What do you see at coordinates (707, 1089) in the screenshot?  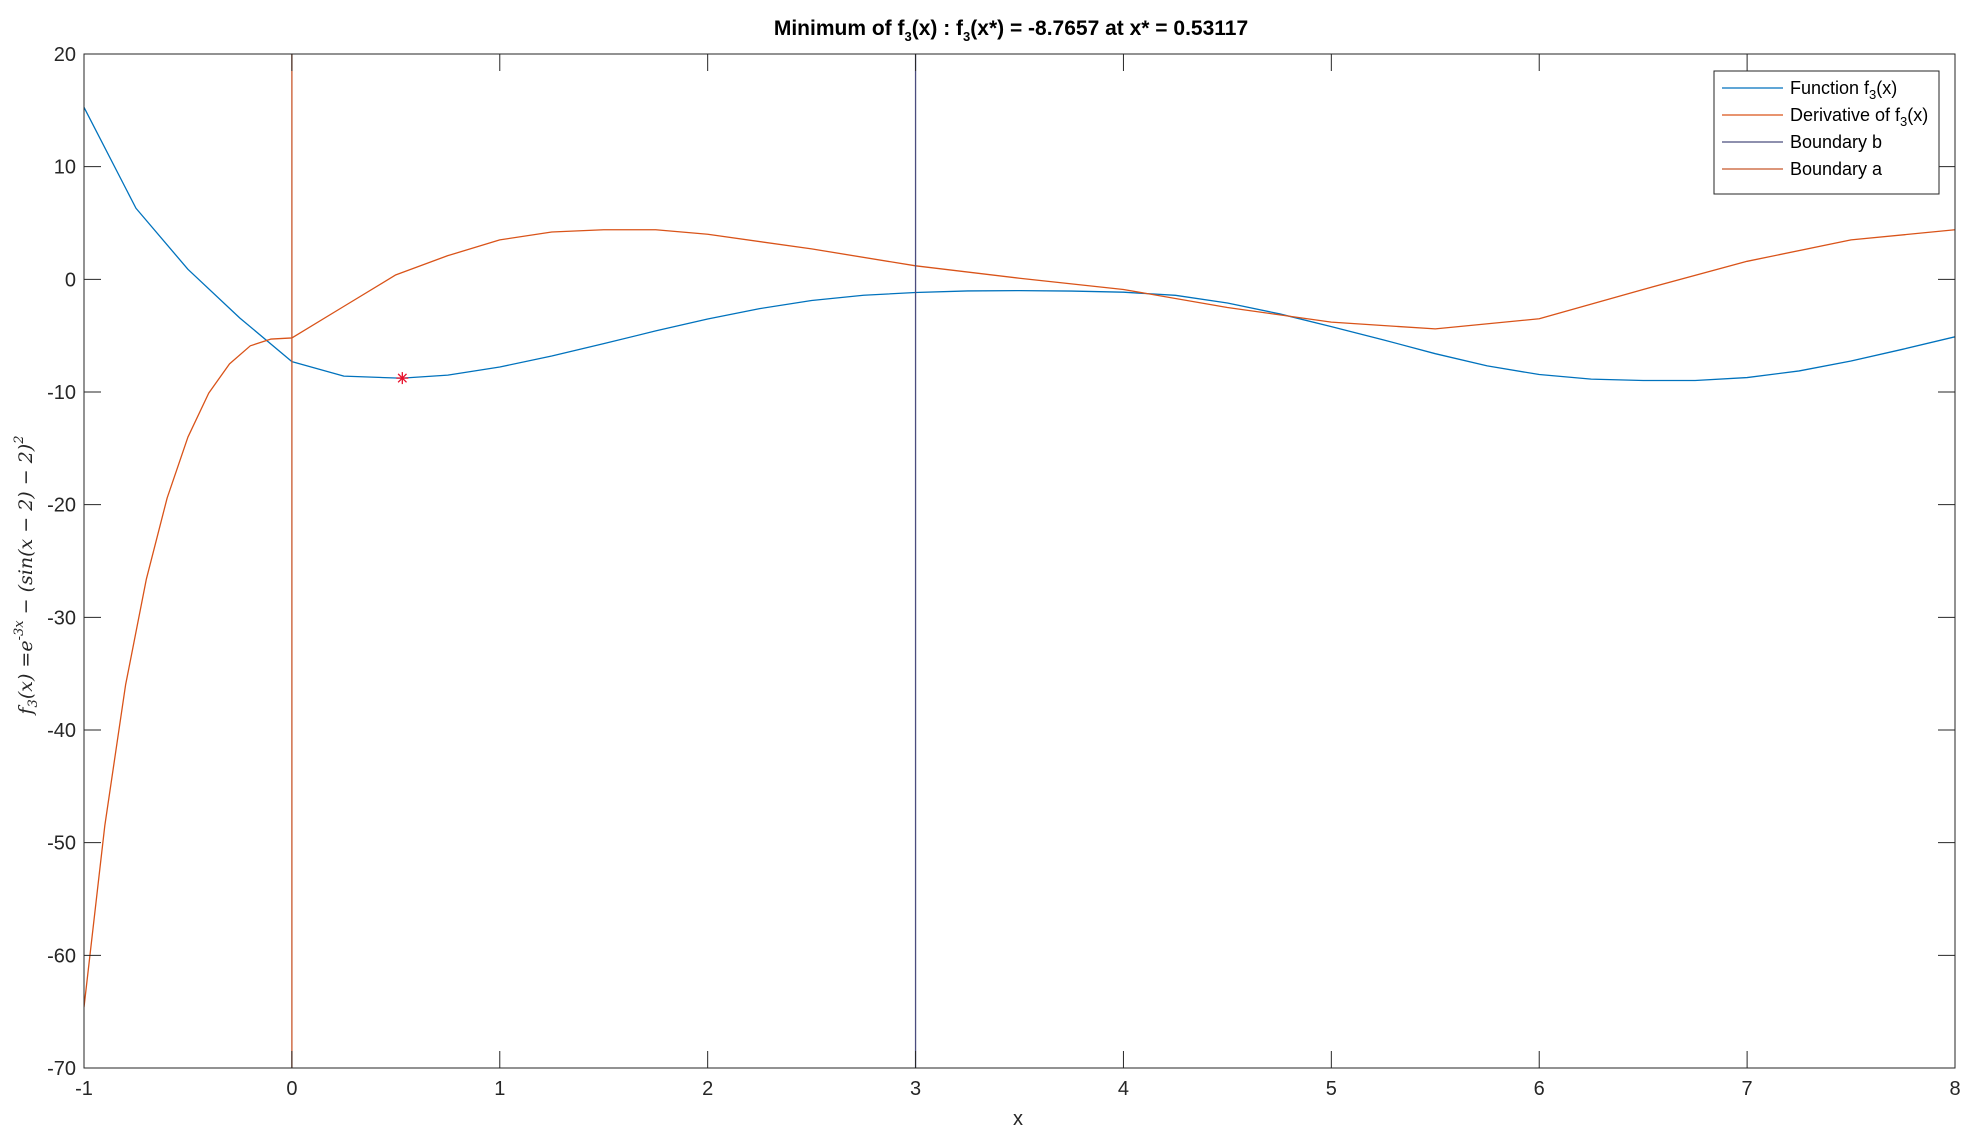 I see `x-tick-label: 2` at bounding box center [707, 1089].